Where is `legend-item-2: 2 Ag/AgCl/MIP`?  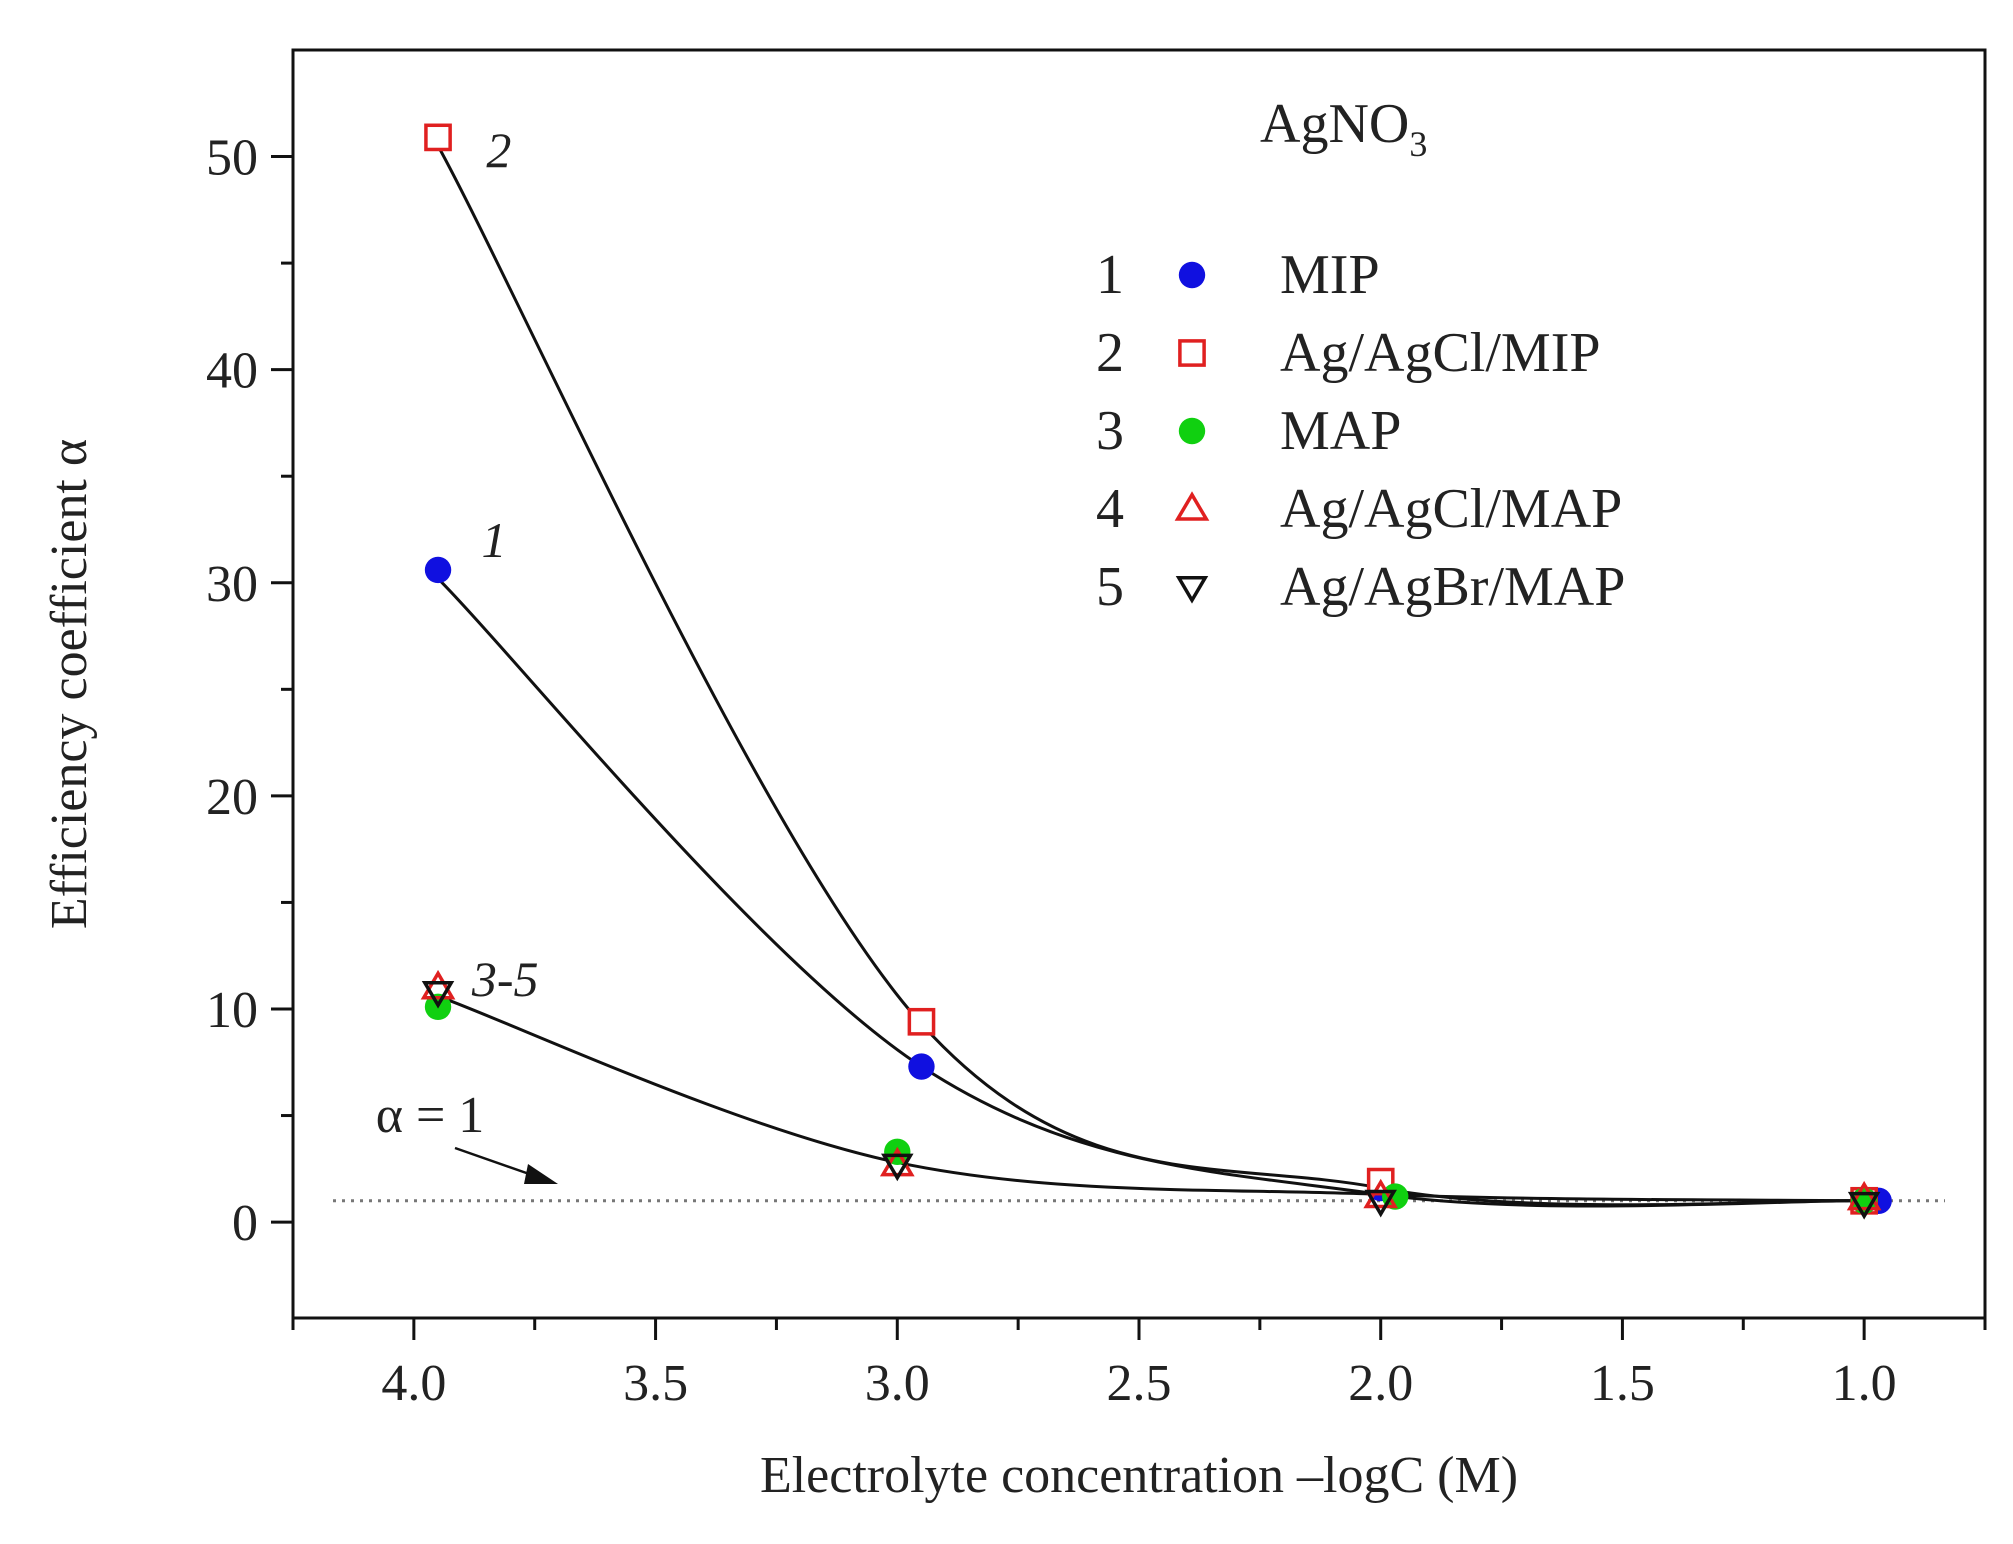
legend-item-2: 2 Ag/AgCl/MIP is located at coordinates (1348, 353).